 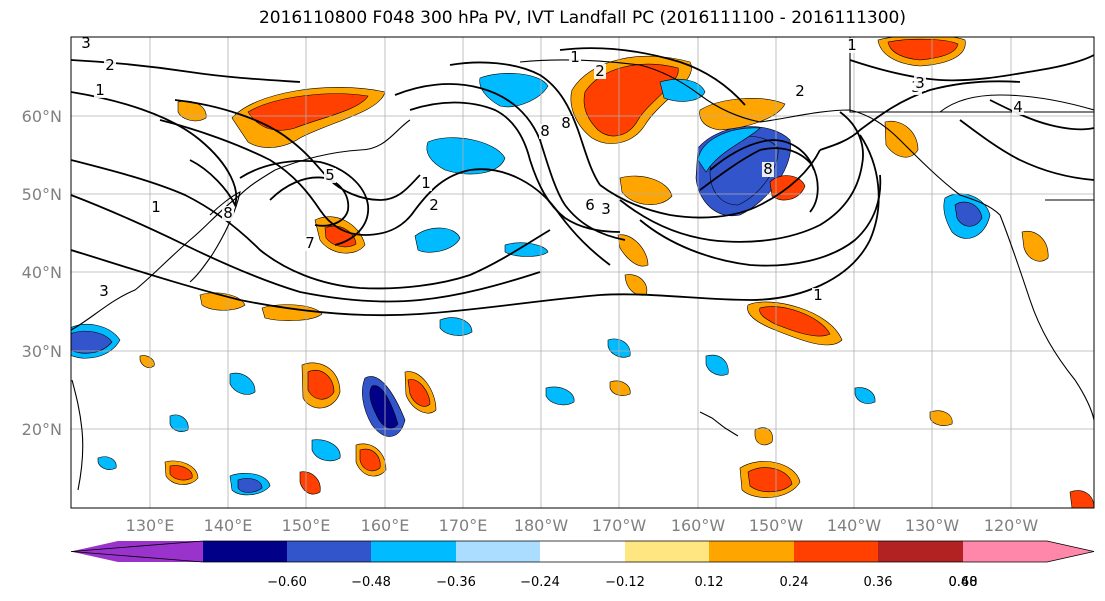 I want to click on contour-label: 5, so click(x=330, y=175).